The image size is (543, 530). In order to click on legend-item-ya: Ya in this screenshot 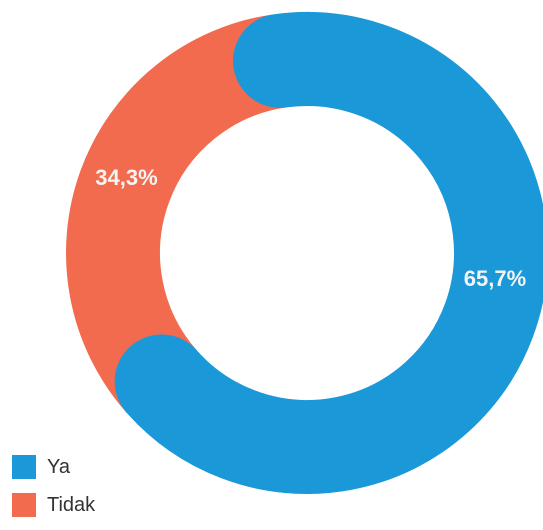, I will do `click(53, 467)`.